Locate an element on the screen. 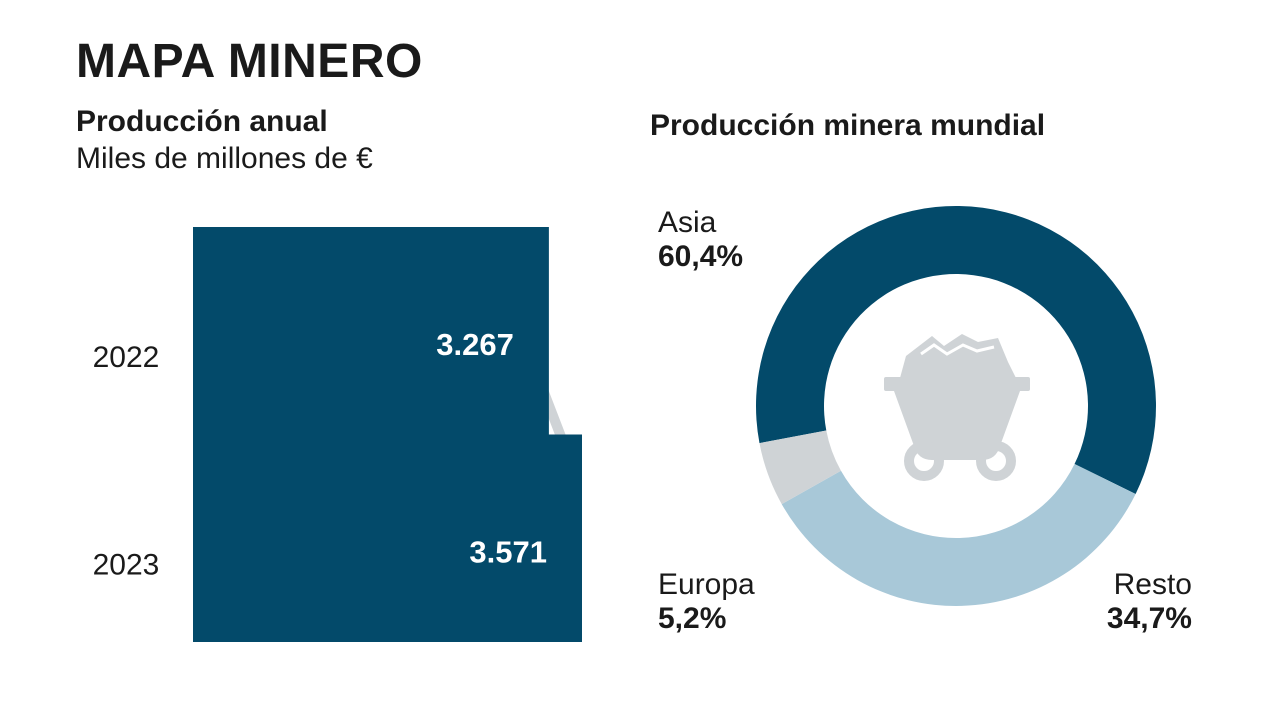 The height and width of the screenshot is (720, 1280). donut-label-asia-name: Asia is located at coordinates (687, 222).